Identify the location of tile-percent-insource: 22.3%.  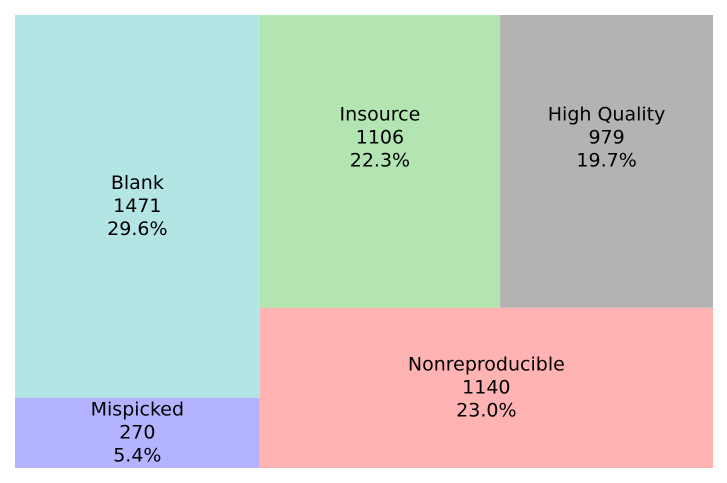
(380, 161).